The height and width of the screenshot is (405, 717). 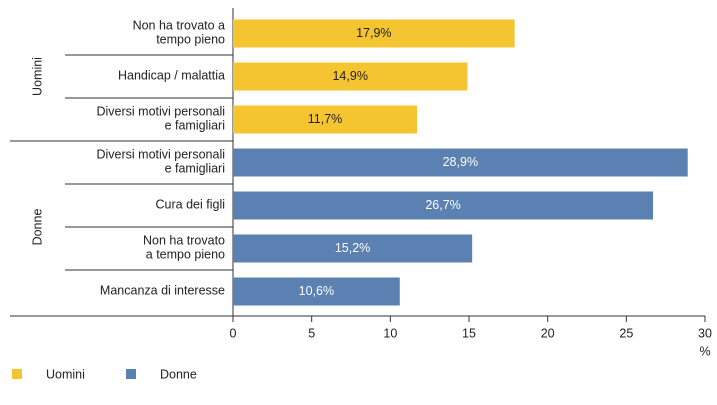 I want to click on group-label: Donne, so click(x=37, y=227).